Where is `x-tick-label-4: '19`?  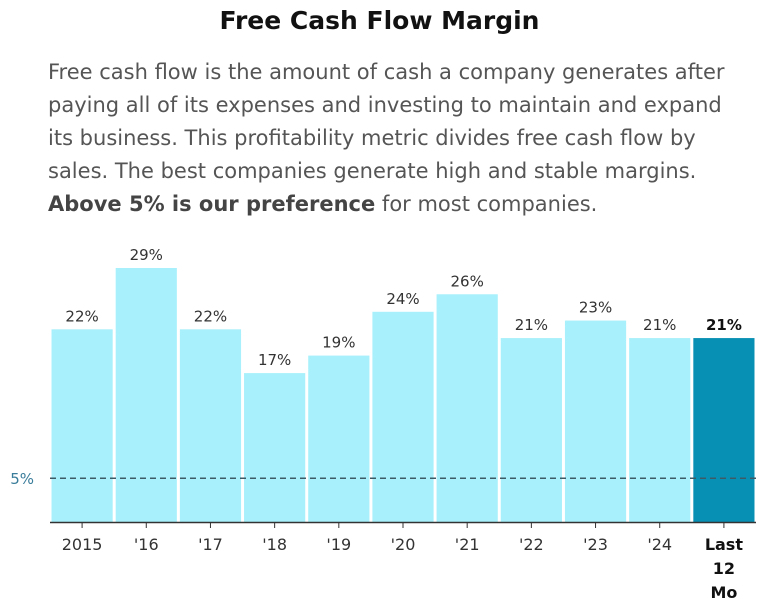
x-tick-label-4: '19 is located at coordinates (338, 544).